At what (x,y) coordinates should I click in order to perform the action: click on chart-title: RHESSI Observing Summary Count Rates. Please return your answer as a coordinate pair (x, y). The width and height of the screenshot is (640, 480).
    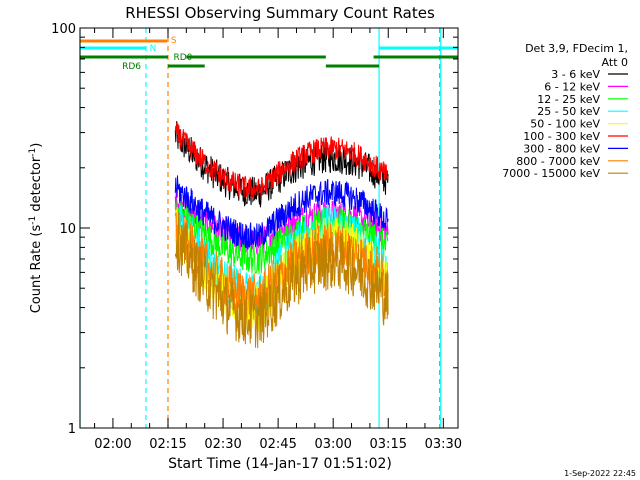
    Looking at the image, I should click on (280, 13).